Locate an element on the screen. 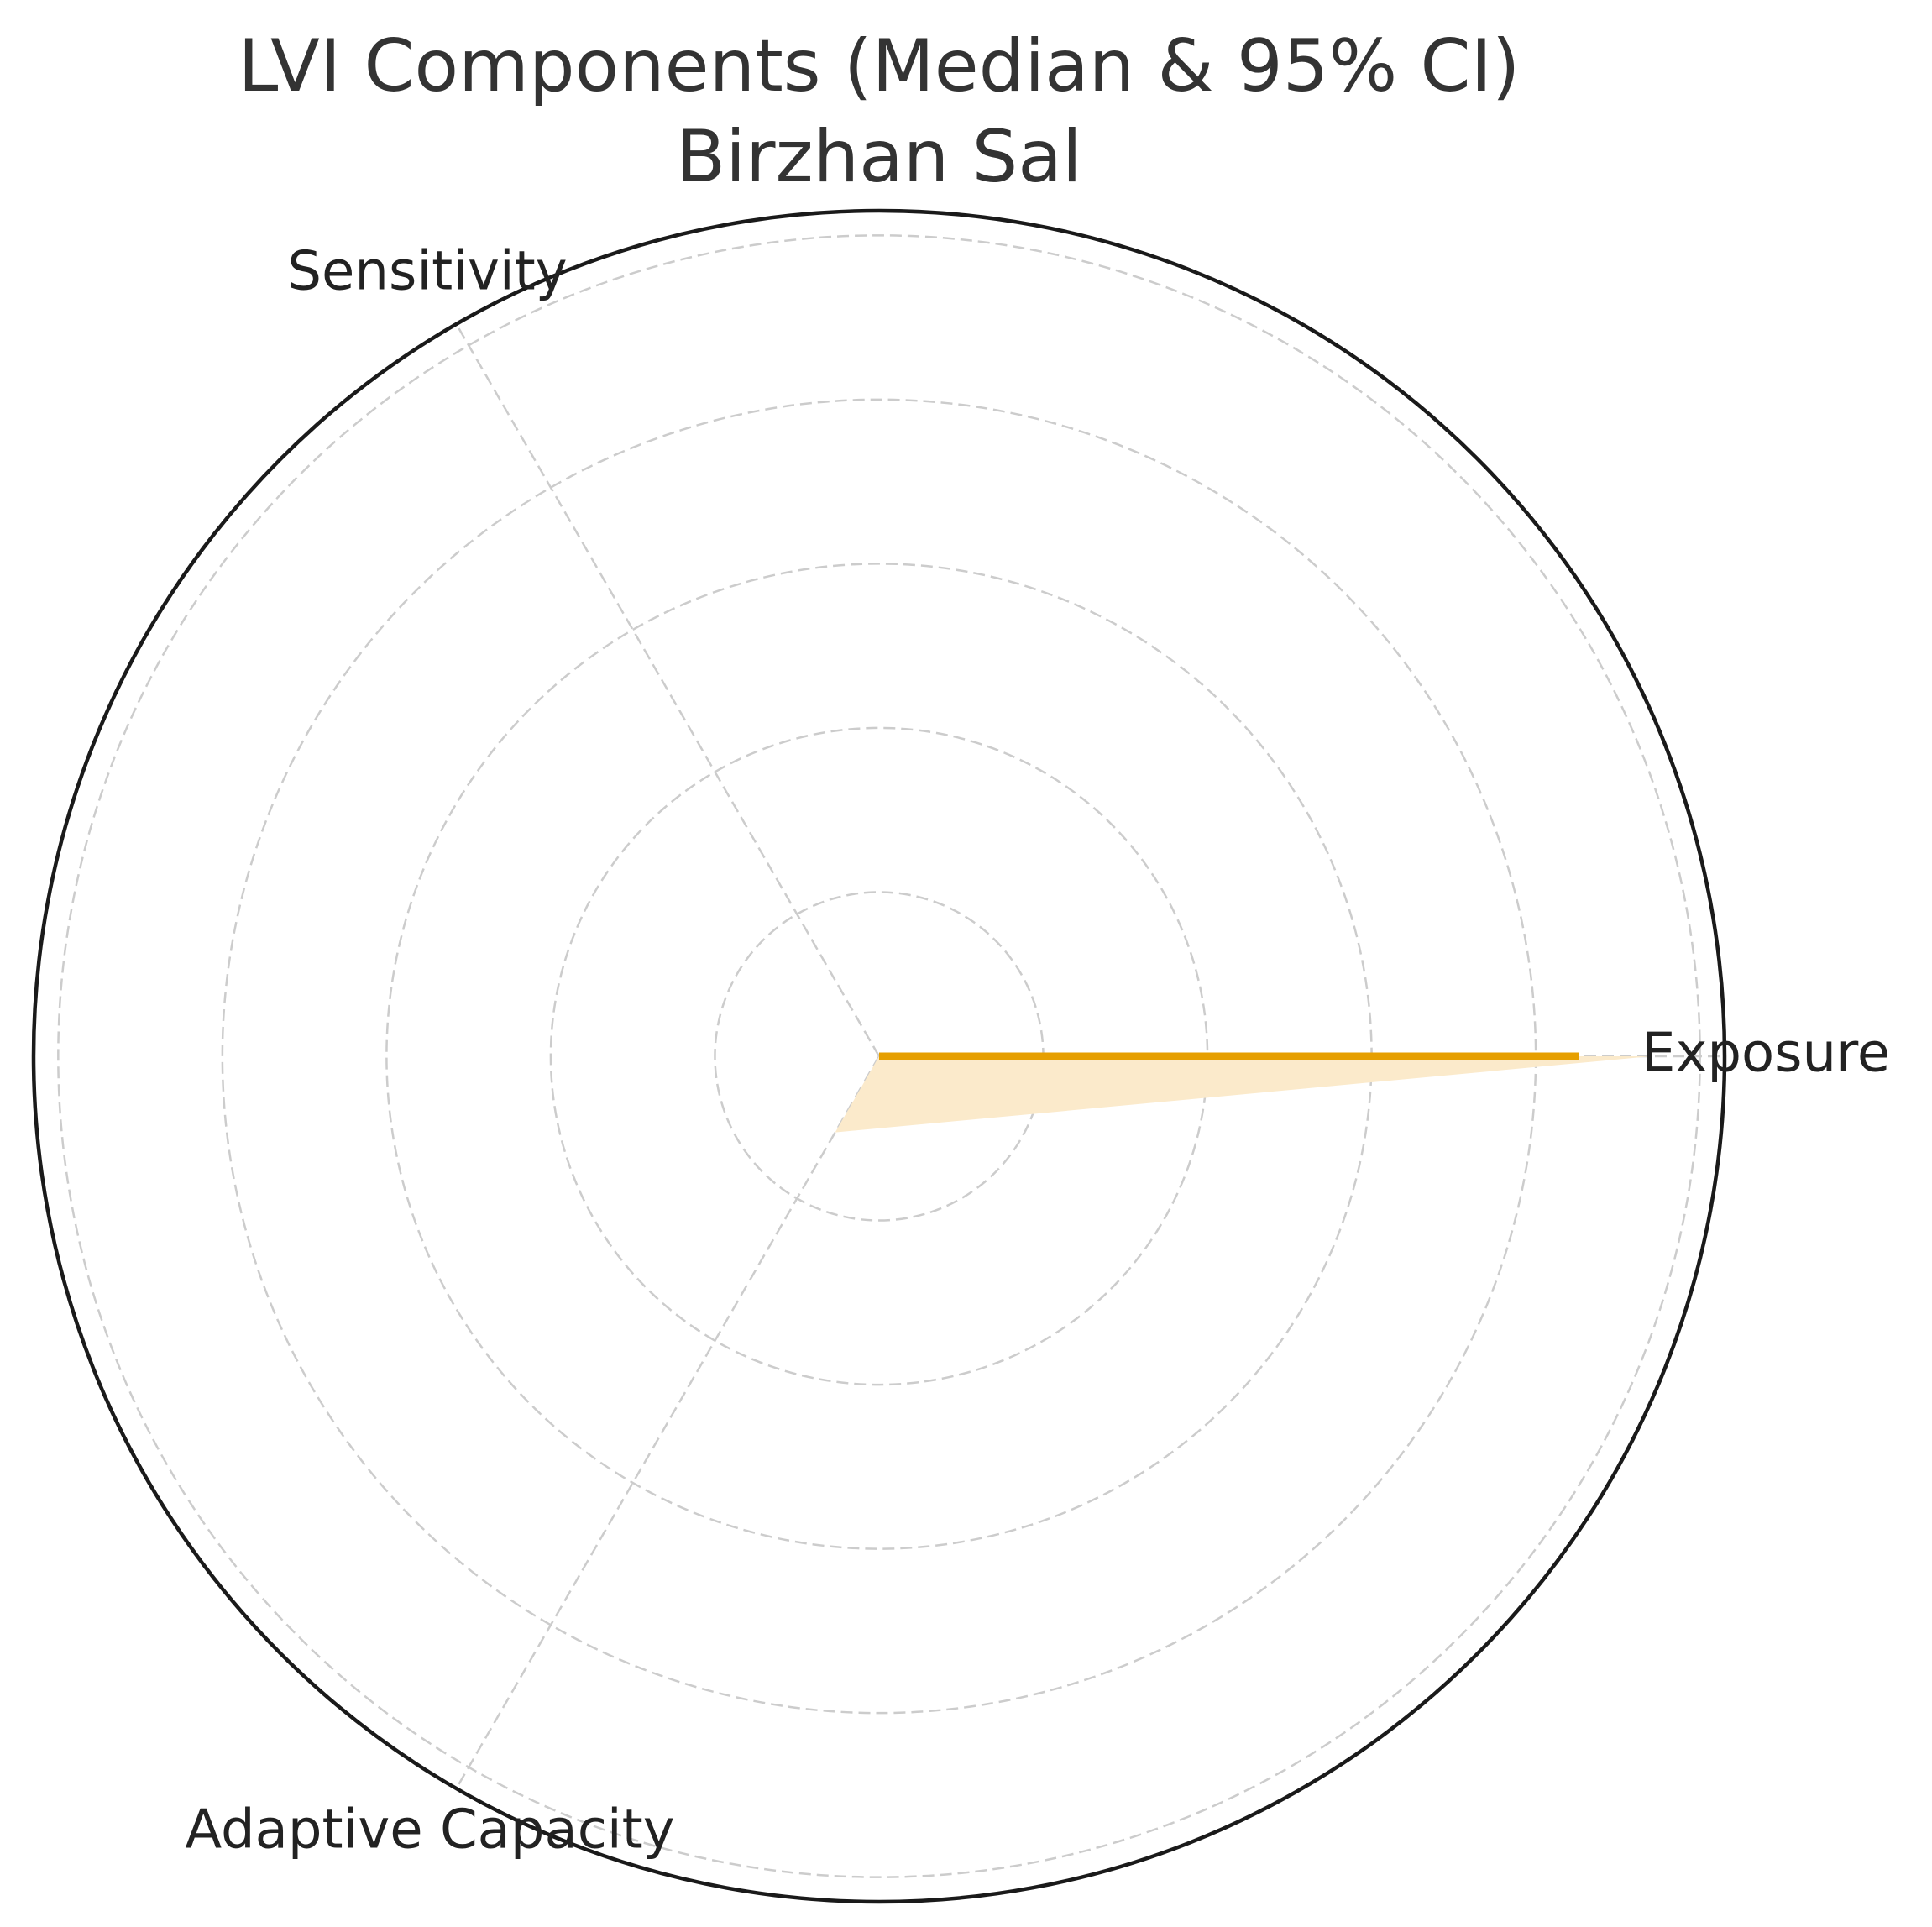  ci-band is located at coordinates (1244, 1094).